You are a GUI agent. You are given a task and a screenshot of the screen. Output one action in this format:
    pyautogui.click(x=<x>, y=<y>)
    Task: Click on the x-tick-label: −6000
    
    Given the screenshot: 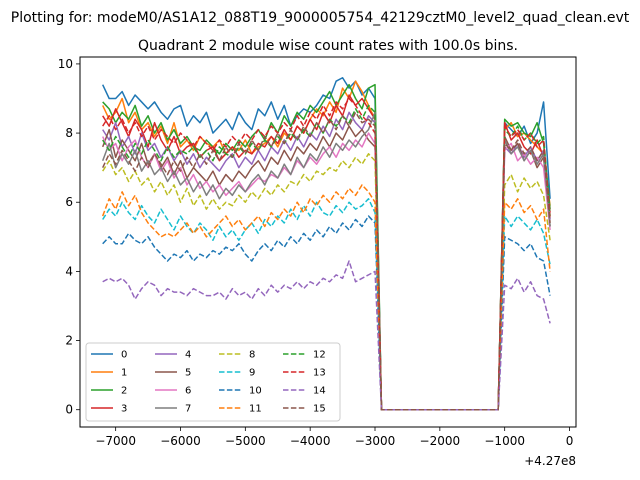 What is the action you would take?
    pyautogui.click(x=180, y=441)
    